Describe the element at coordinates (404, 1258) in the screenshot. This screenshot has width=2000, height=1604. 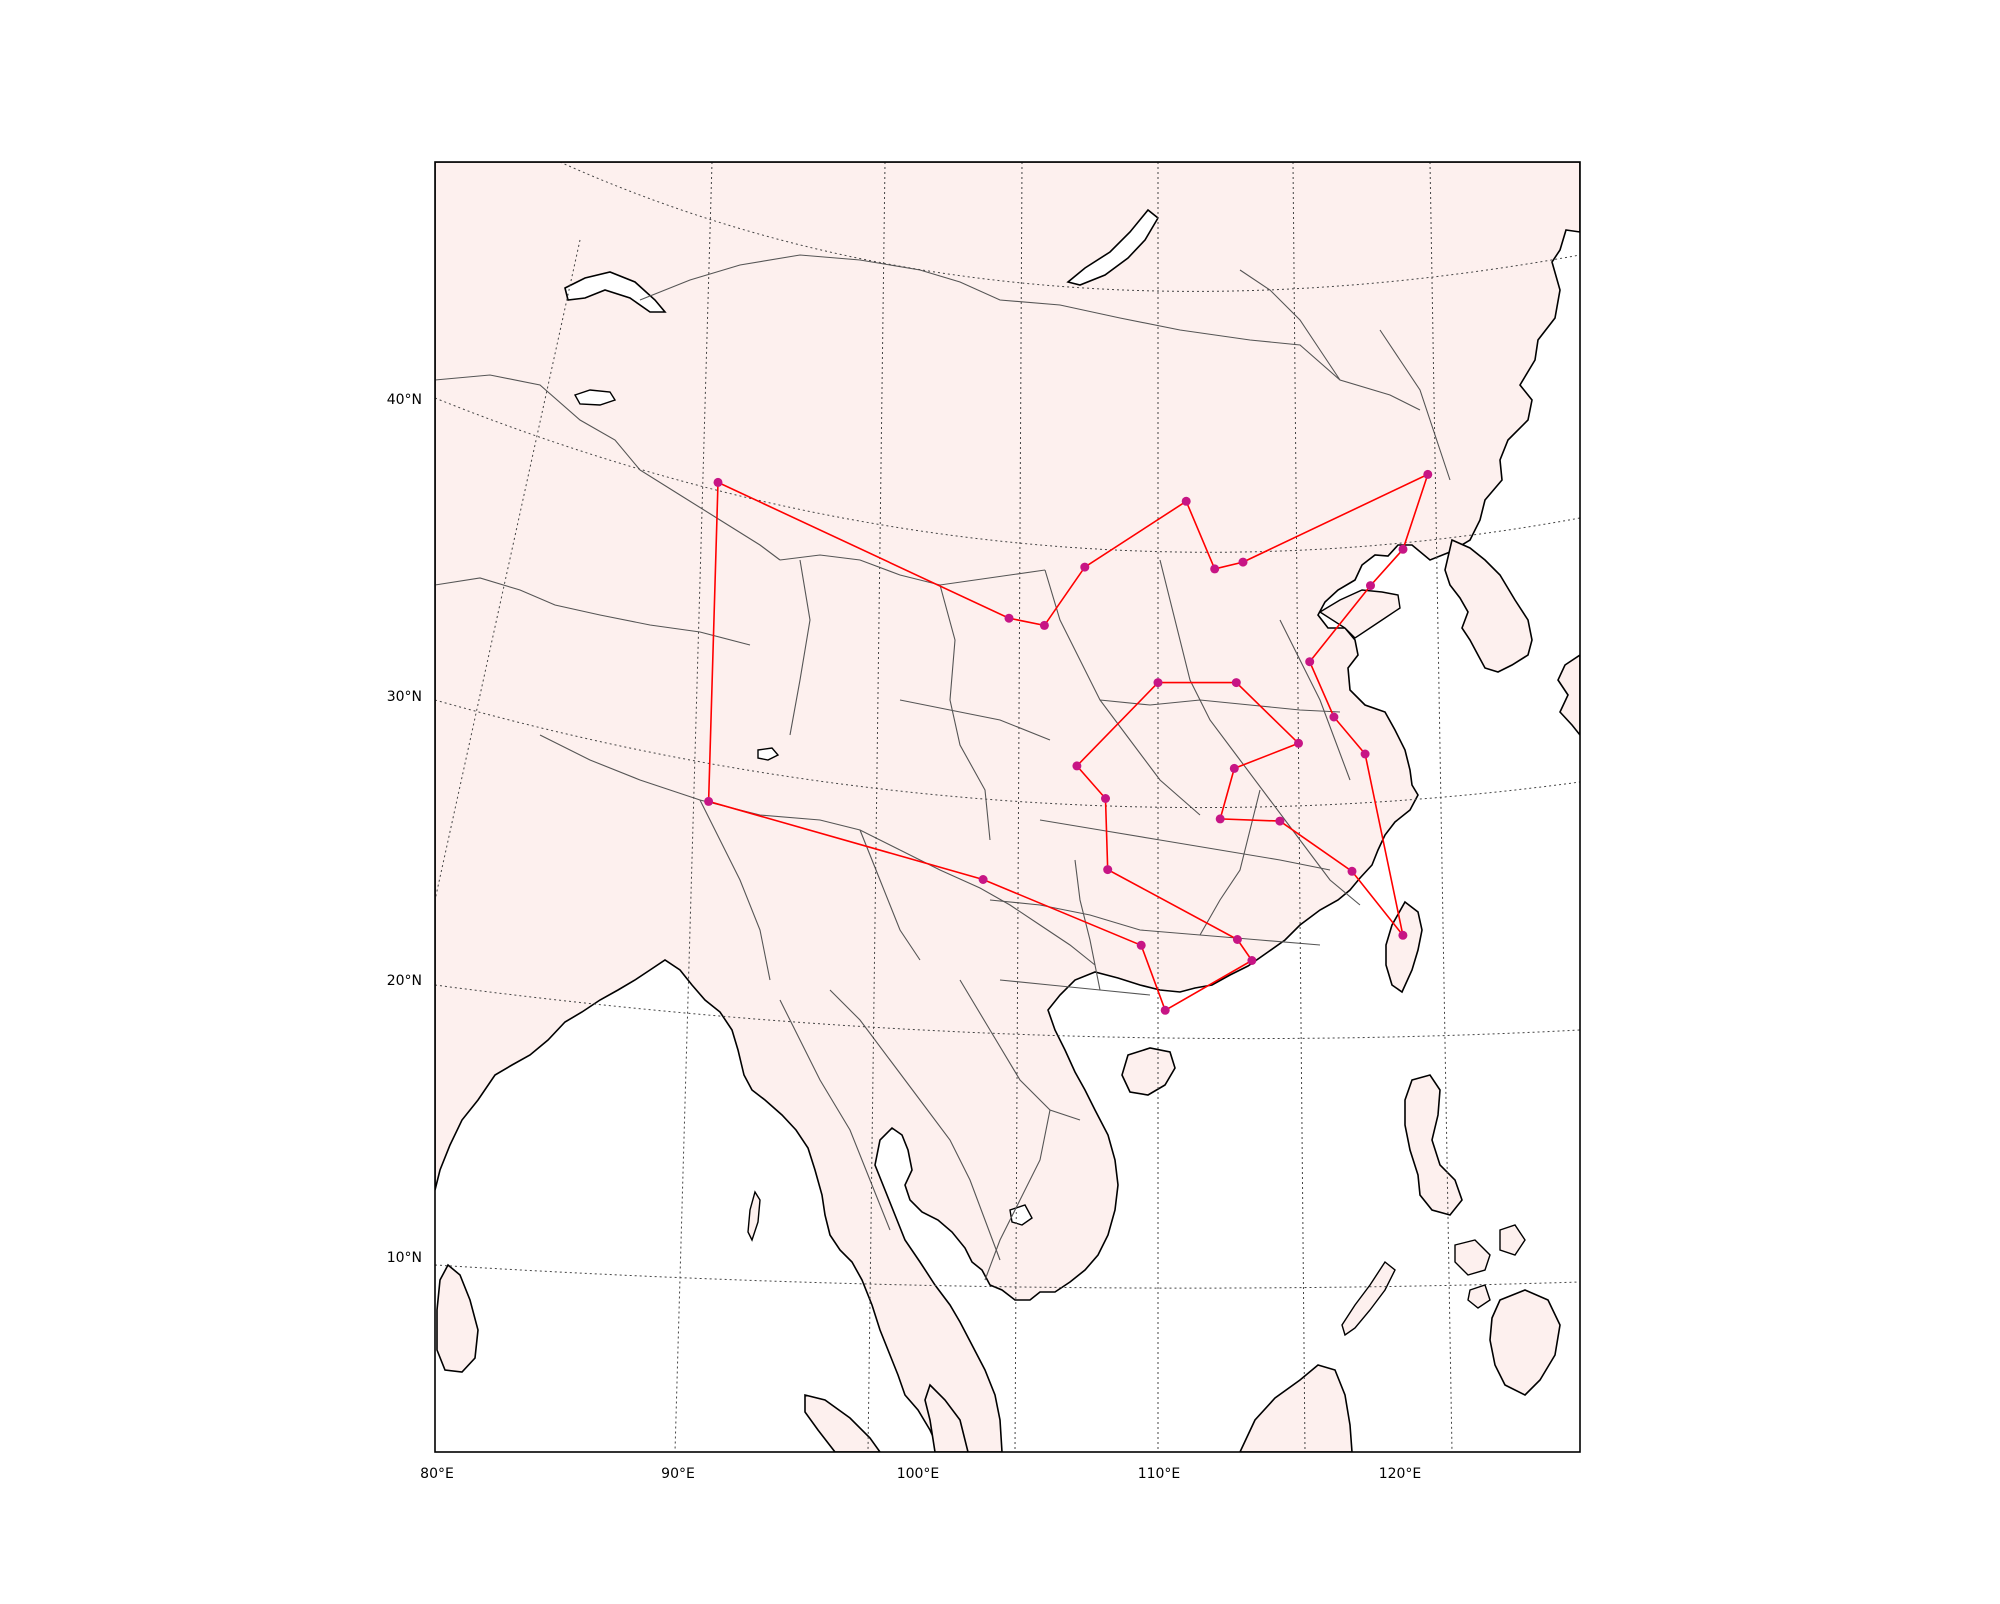
I see `lat-label-10n: 10°N` at that location.